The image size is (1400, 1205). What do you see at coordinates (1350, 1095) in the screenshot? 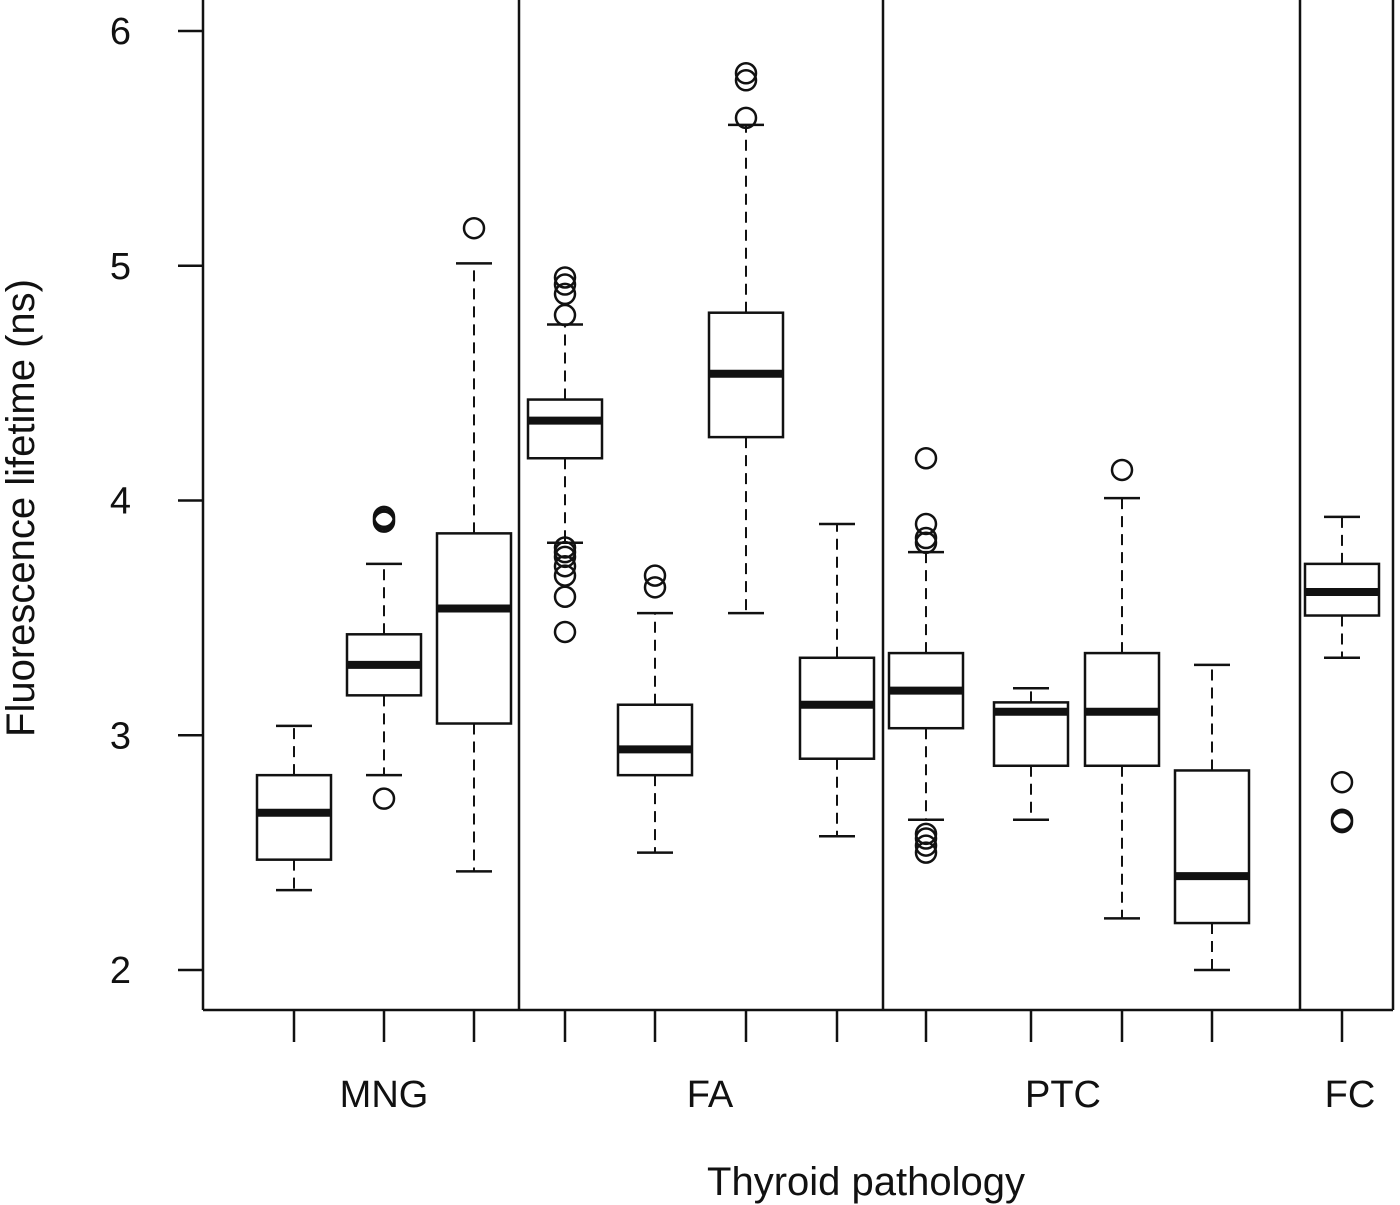
I see `x-group-label-fc: FC` at bounding box center [1350, 1095].